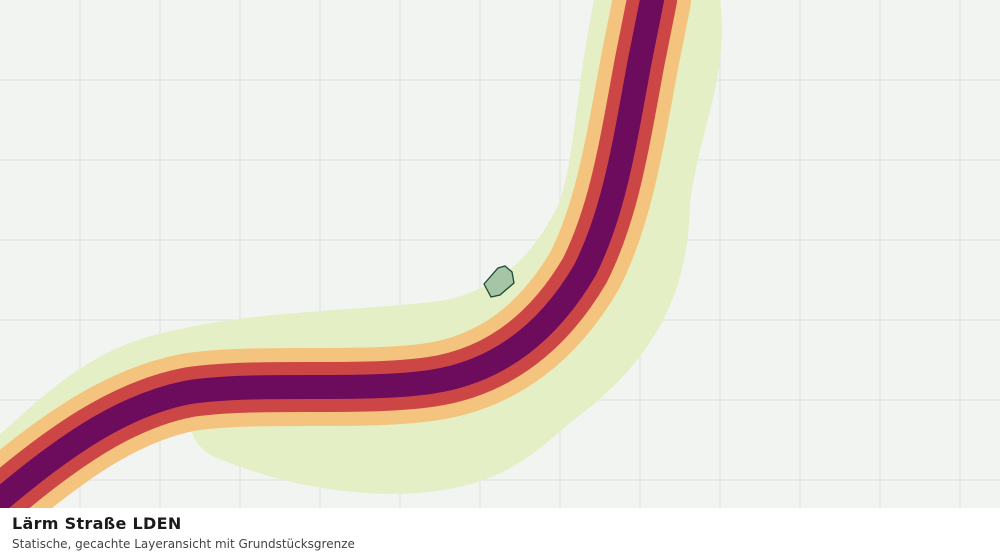  What do you see at coordinates (499, 281) in the screenshot?
I see `parcel-boundary` at bounding box center [499, 281].